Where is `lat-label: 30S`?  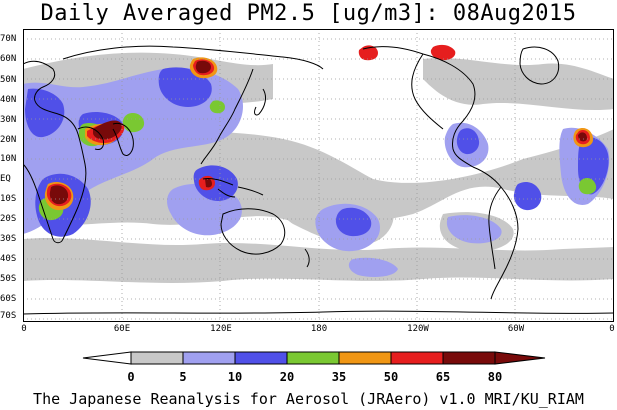 lat-label: 30S is located at coordinates (8, 239).